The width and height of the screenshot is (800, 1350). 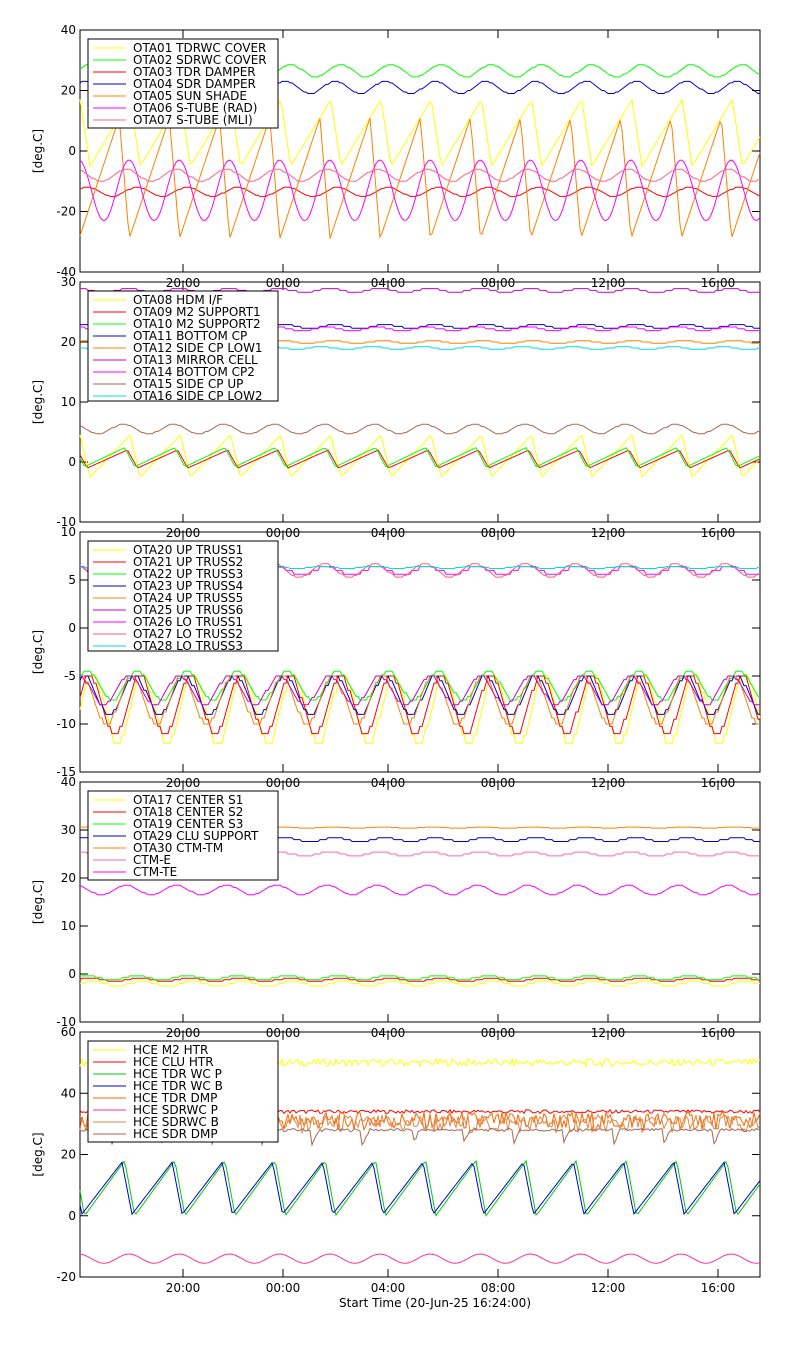 I want to click on x-tick-label: 00:00, so click(x=283, y=1288).